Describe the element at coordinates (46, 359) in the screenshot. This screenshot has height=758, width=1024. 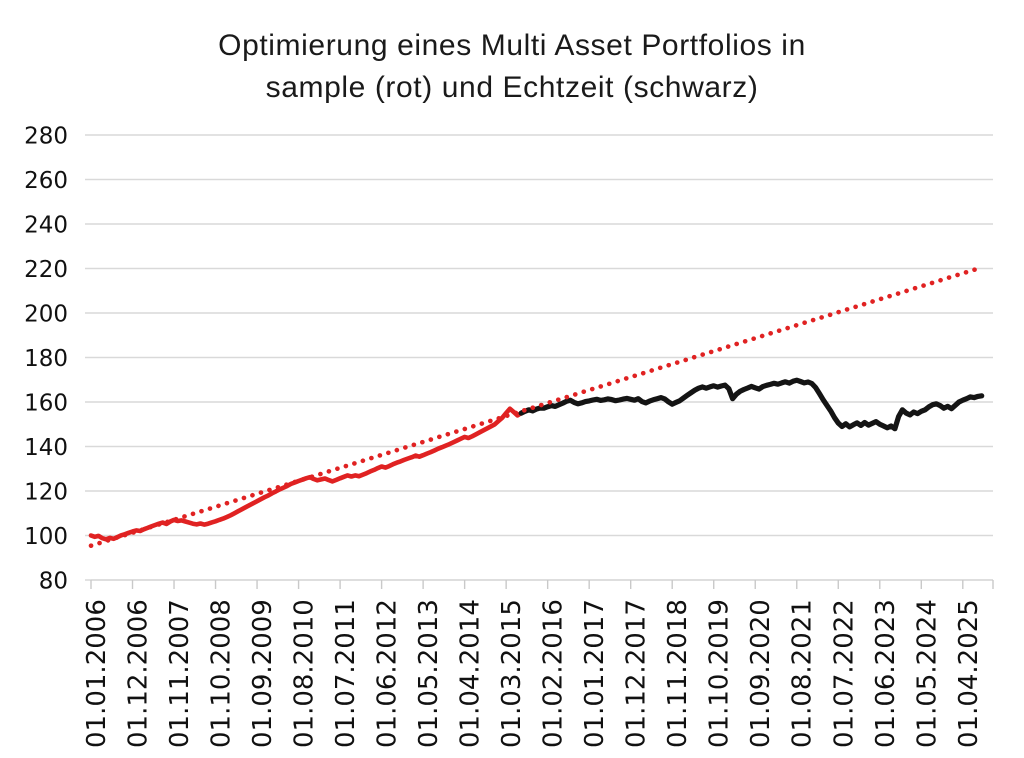
I see `y-axis-label: 180` at that location.